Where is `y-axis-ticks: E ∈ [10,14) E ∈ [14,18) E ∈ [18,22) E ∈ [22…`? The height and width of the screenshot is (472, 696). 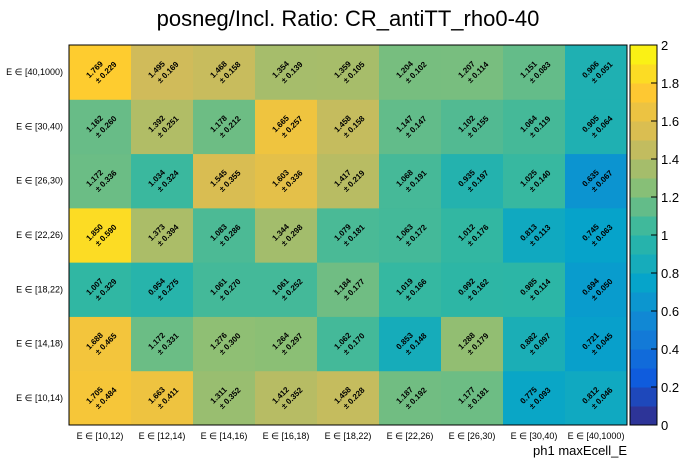
y-axis-ticks: E ∈ [10,14) E ∈ [14,18) E ∈ [18,22) E ∈ [22… is located at coordinates (34, 235).